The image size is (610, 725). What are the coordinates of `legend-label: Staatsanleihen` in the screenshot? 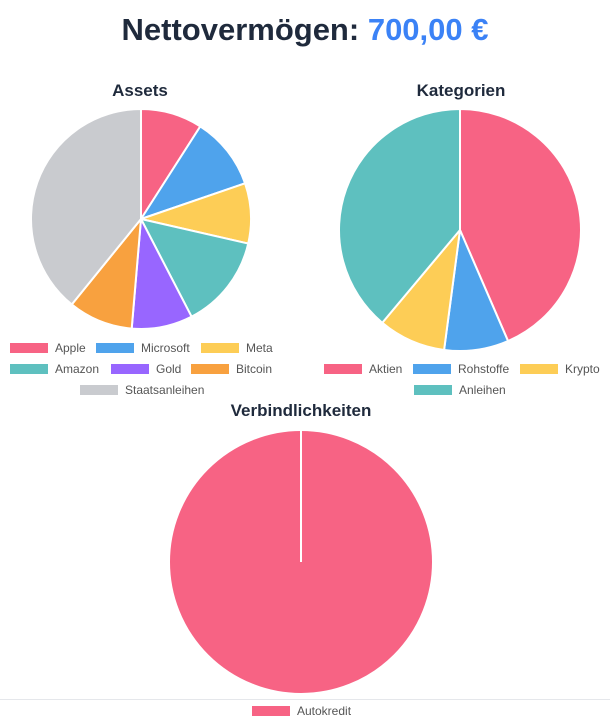 It's located at (165, 390).